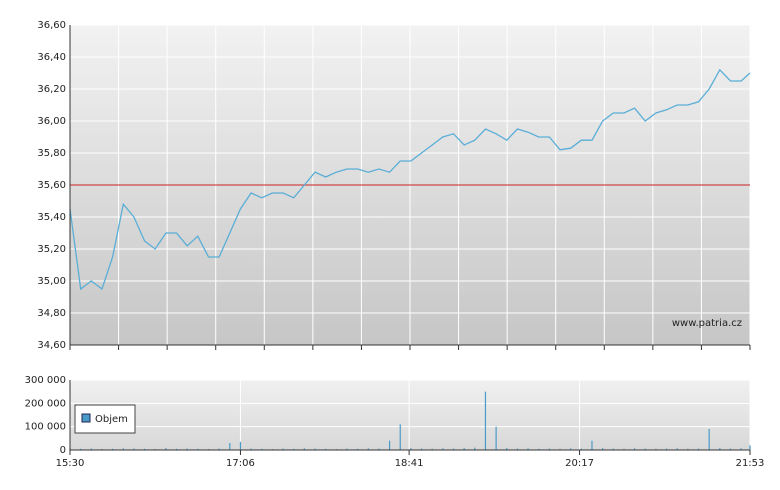 The height and width of the screenshot is (490, 780). What do you see at coordinates (45, 403) in the screenshot?
I see `y-tick-label: 200 000` at bounding box center [45, 403].